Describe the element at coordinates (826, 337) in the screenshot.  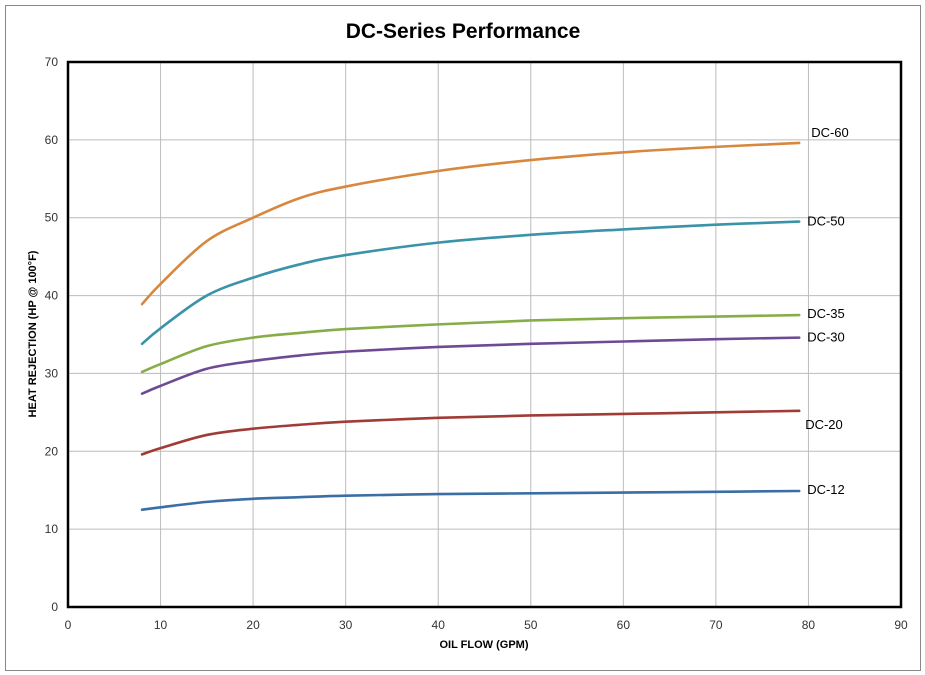
I see `series-label-dc-30: DC-30` at that location.